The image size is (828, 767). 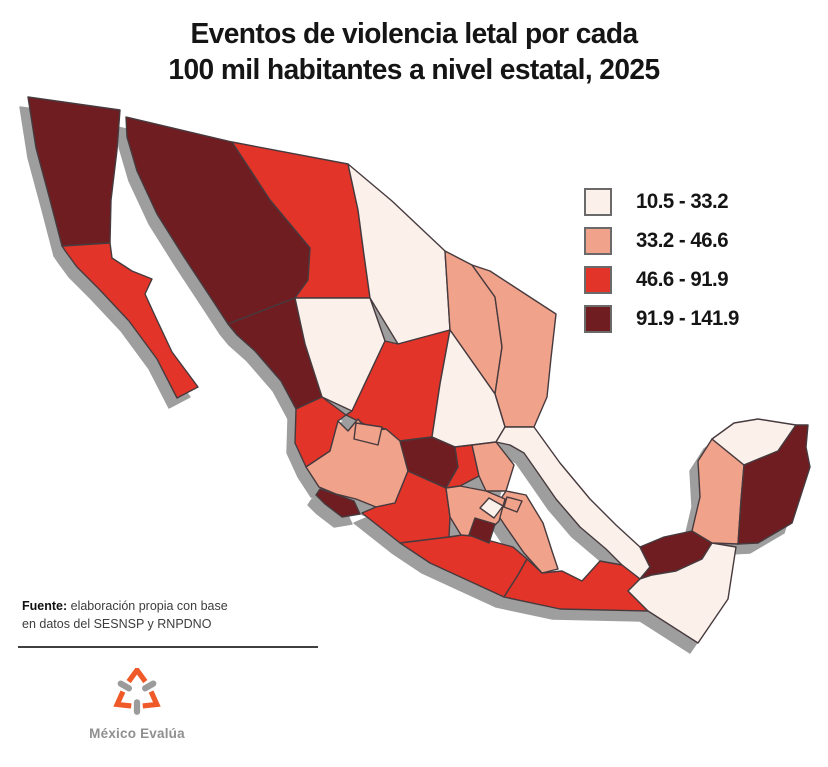 I want to click on state-guerrero, so click(x=463, y=565).